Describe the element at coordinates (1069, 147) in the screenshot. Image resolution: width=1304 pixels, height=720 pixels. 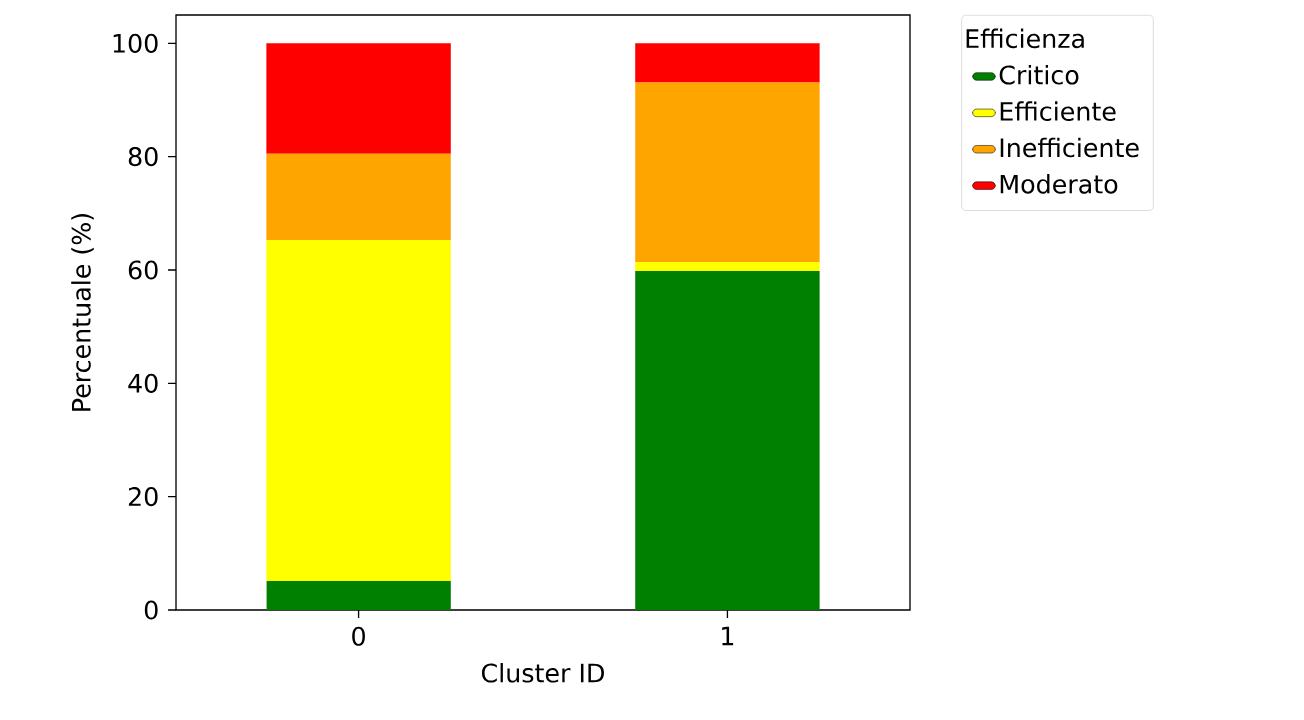
I see `legend-label: Inefficiente` at that location.